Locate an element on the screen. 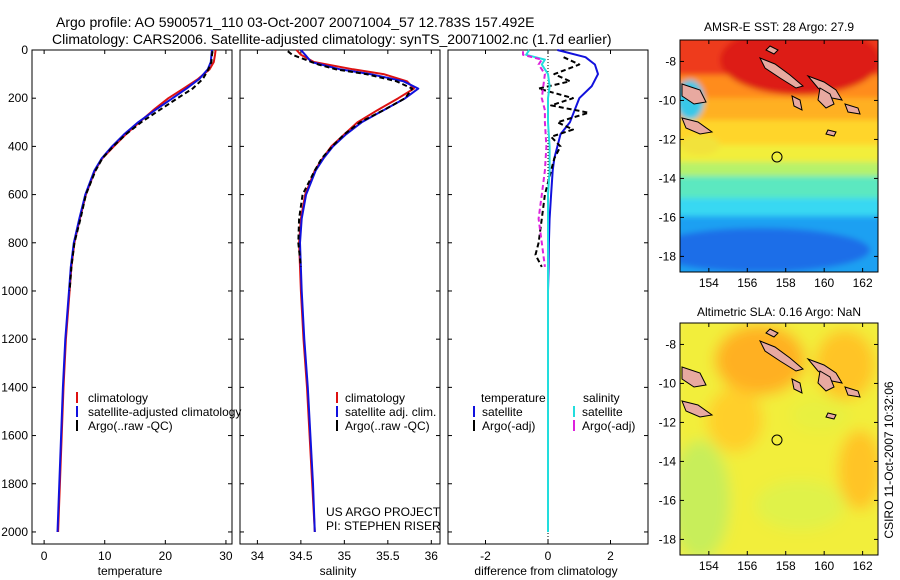 This screenshot has height=580, width=900. depth-tick-label: 1200 is located at coordinates (14, 339).